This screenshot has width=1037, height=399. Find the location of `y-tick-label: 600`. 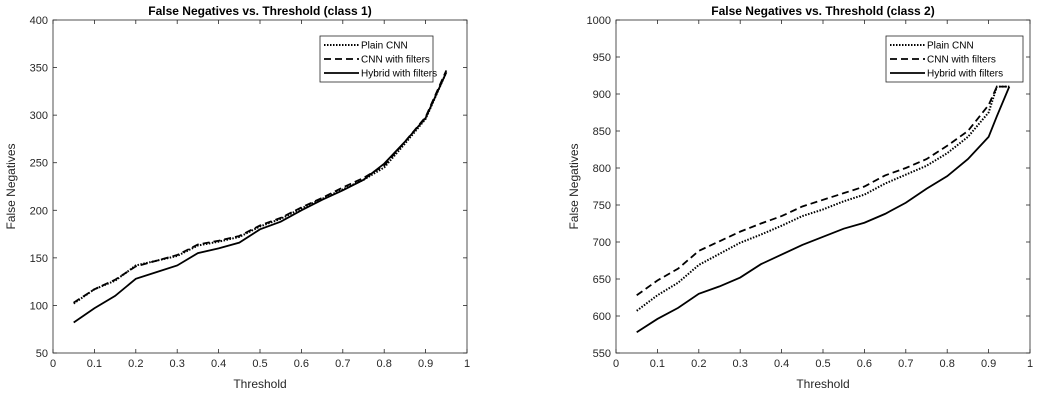

y-tick-label: 600 is located at coordinates (602, 317).